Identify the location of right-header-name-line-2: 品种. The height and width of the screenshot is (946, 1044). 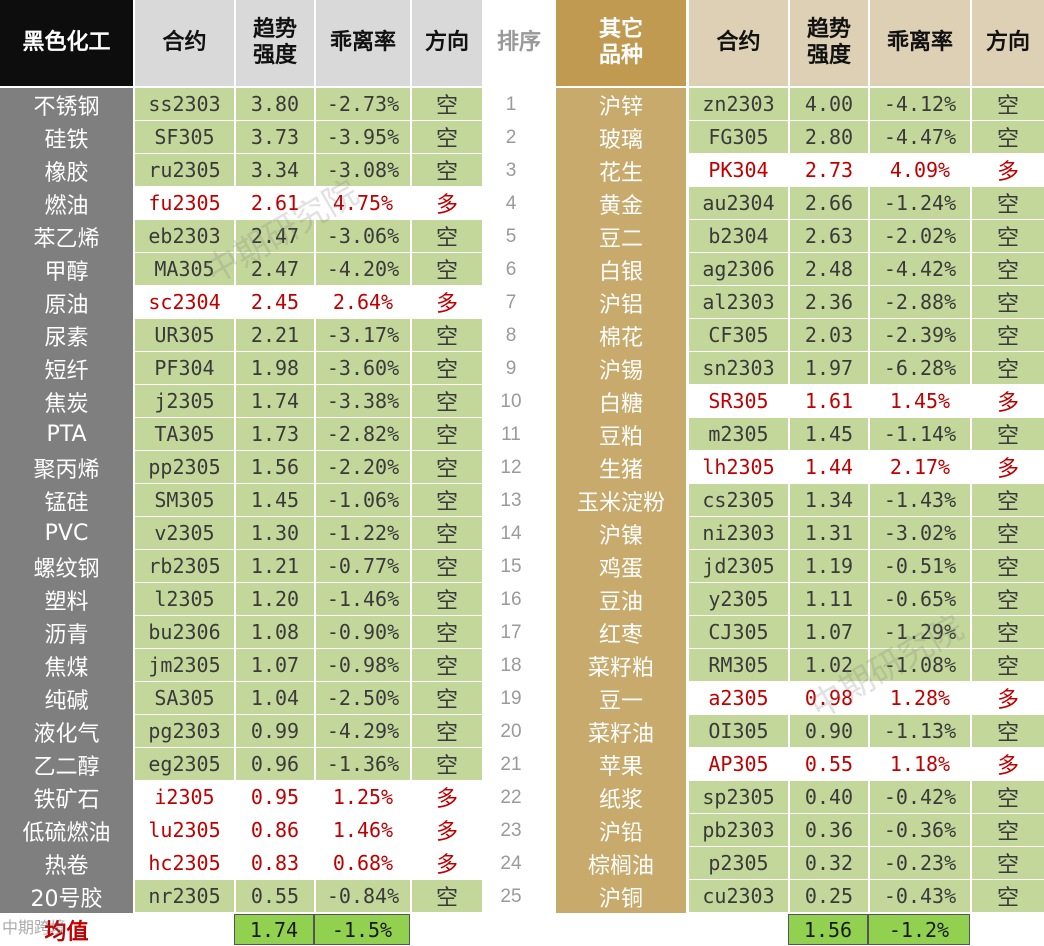
(620, 55).